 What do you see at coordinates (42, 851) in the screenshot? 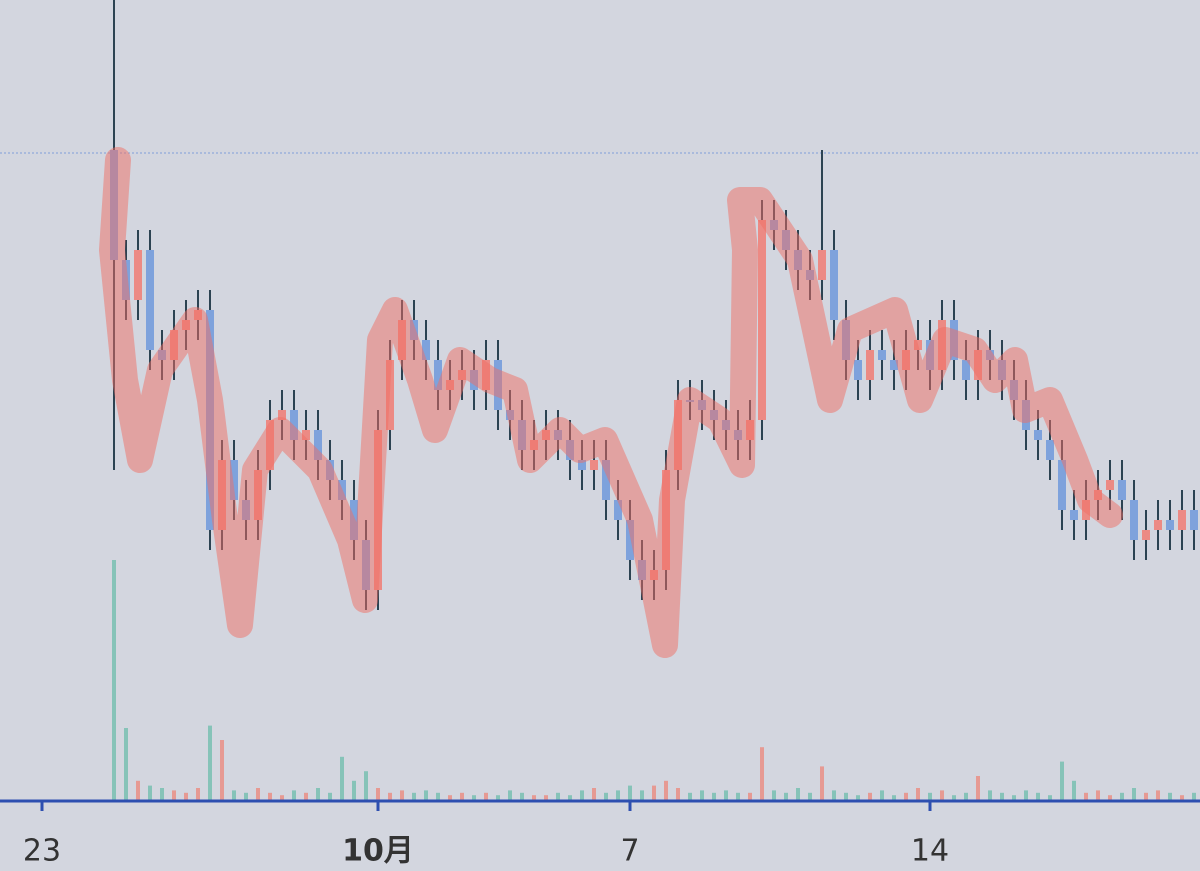
I see `x-tick-label: 23` at bounding box center [42, 851].